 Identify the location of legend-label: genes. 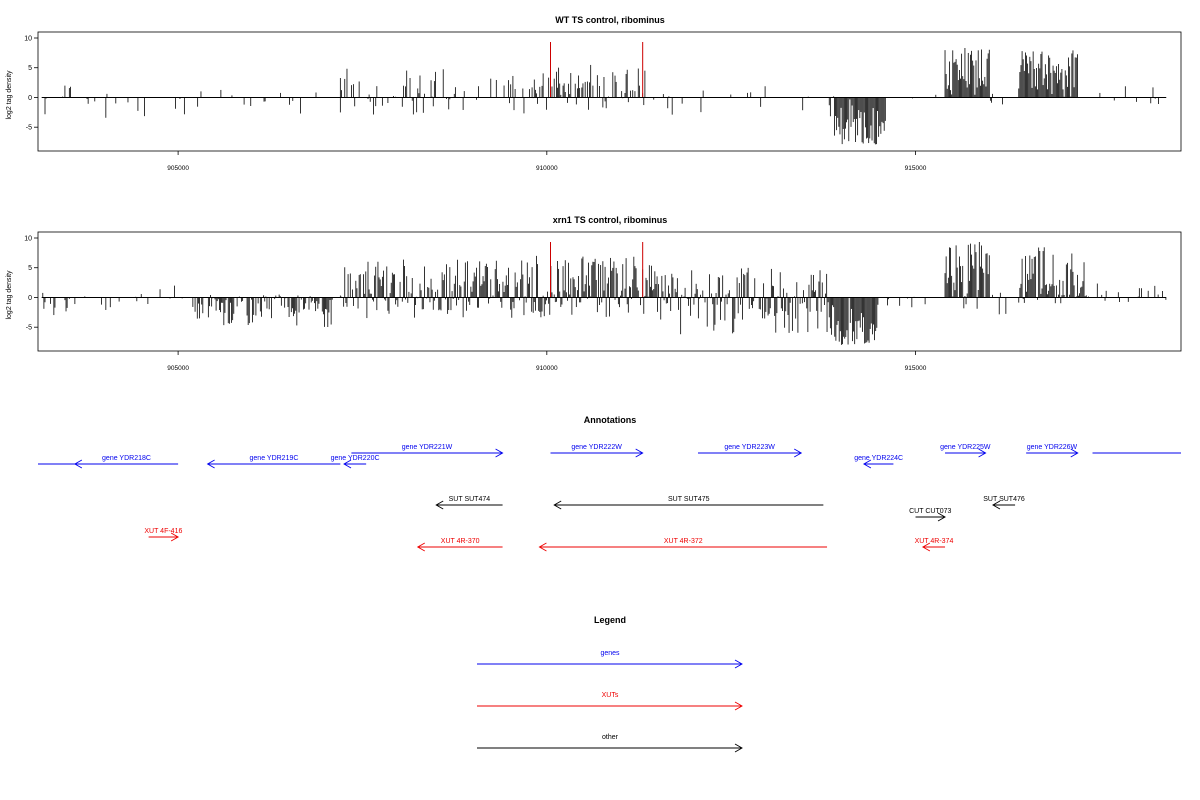
(610, 653).